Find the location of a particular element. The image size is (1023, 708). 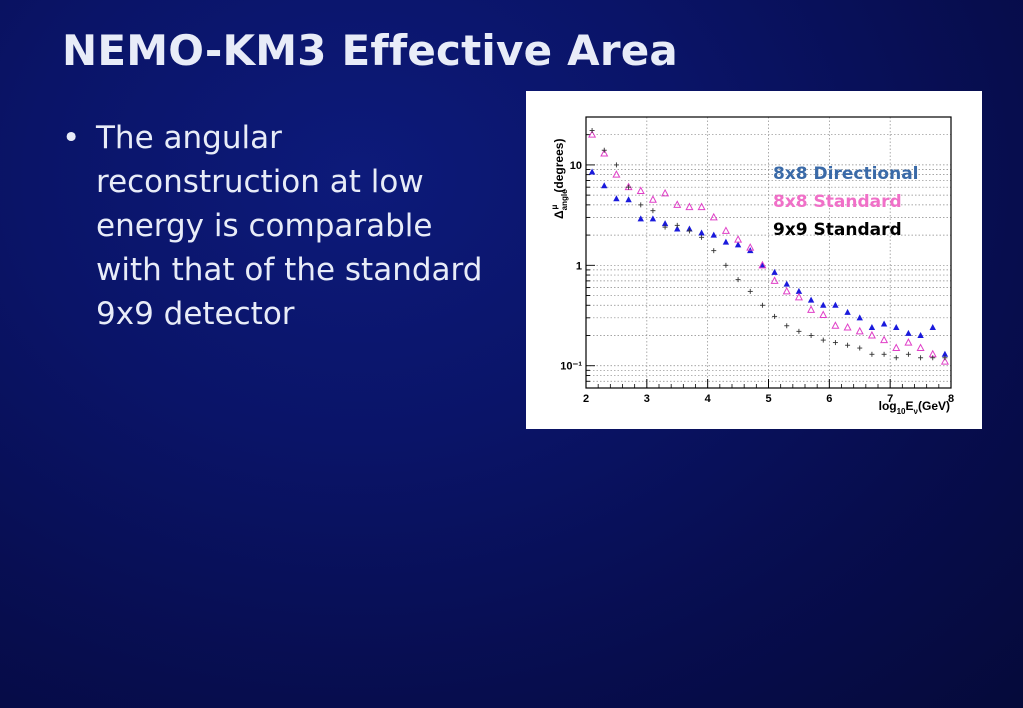

x-axis-label: log10Eν(GeV) is located at coordinates (914, 407).